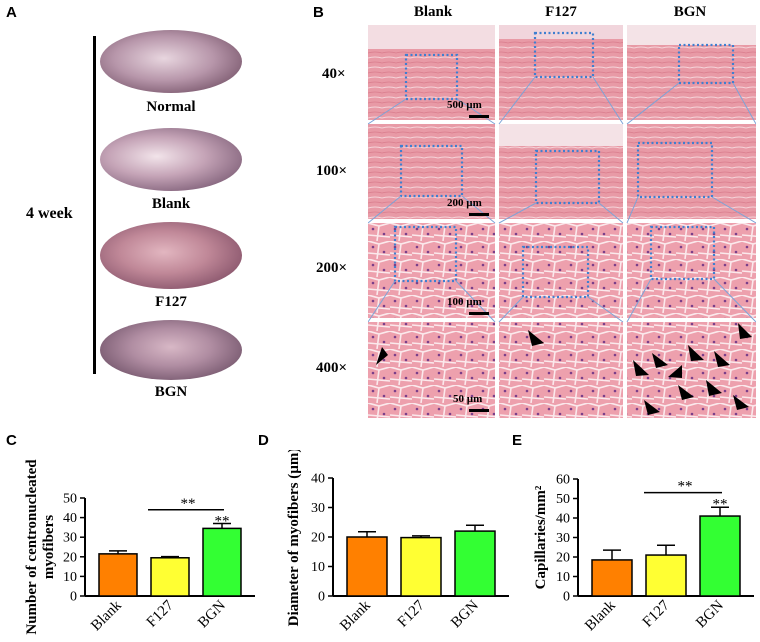 Image resolution: width=760 pixels, height=642 pixels. Describe the element at coordinates (464, 203) in the screenshot. I see `scale-bar-label-200: 200 µm` at that location.